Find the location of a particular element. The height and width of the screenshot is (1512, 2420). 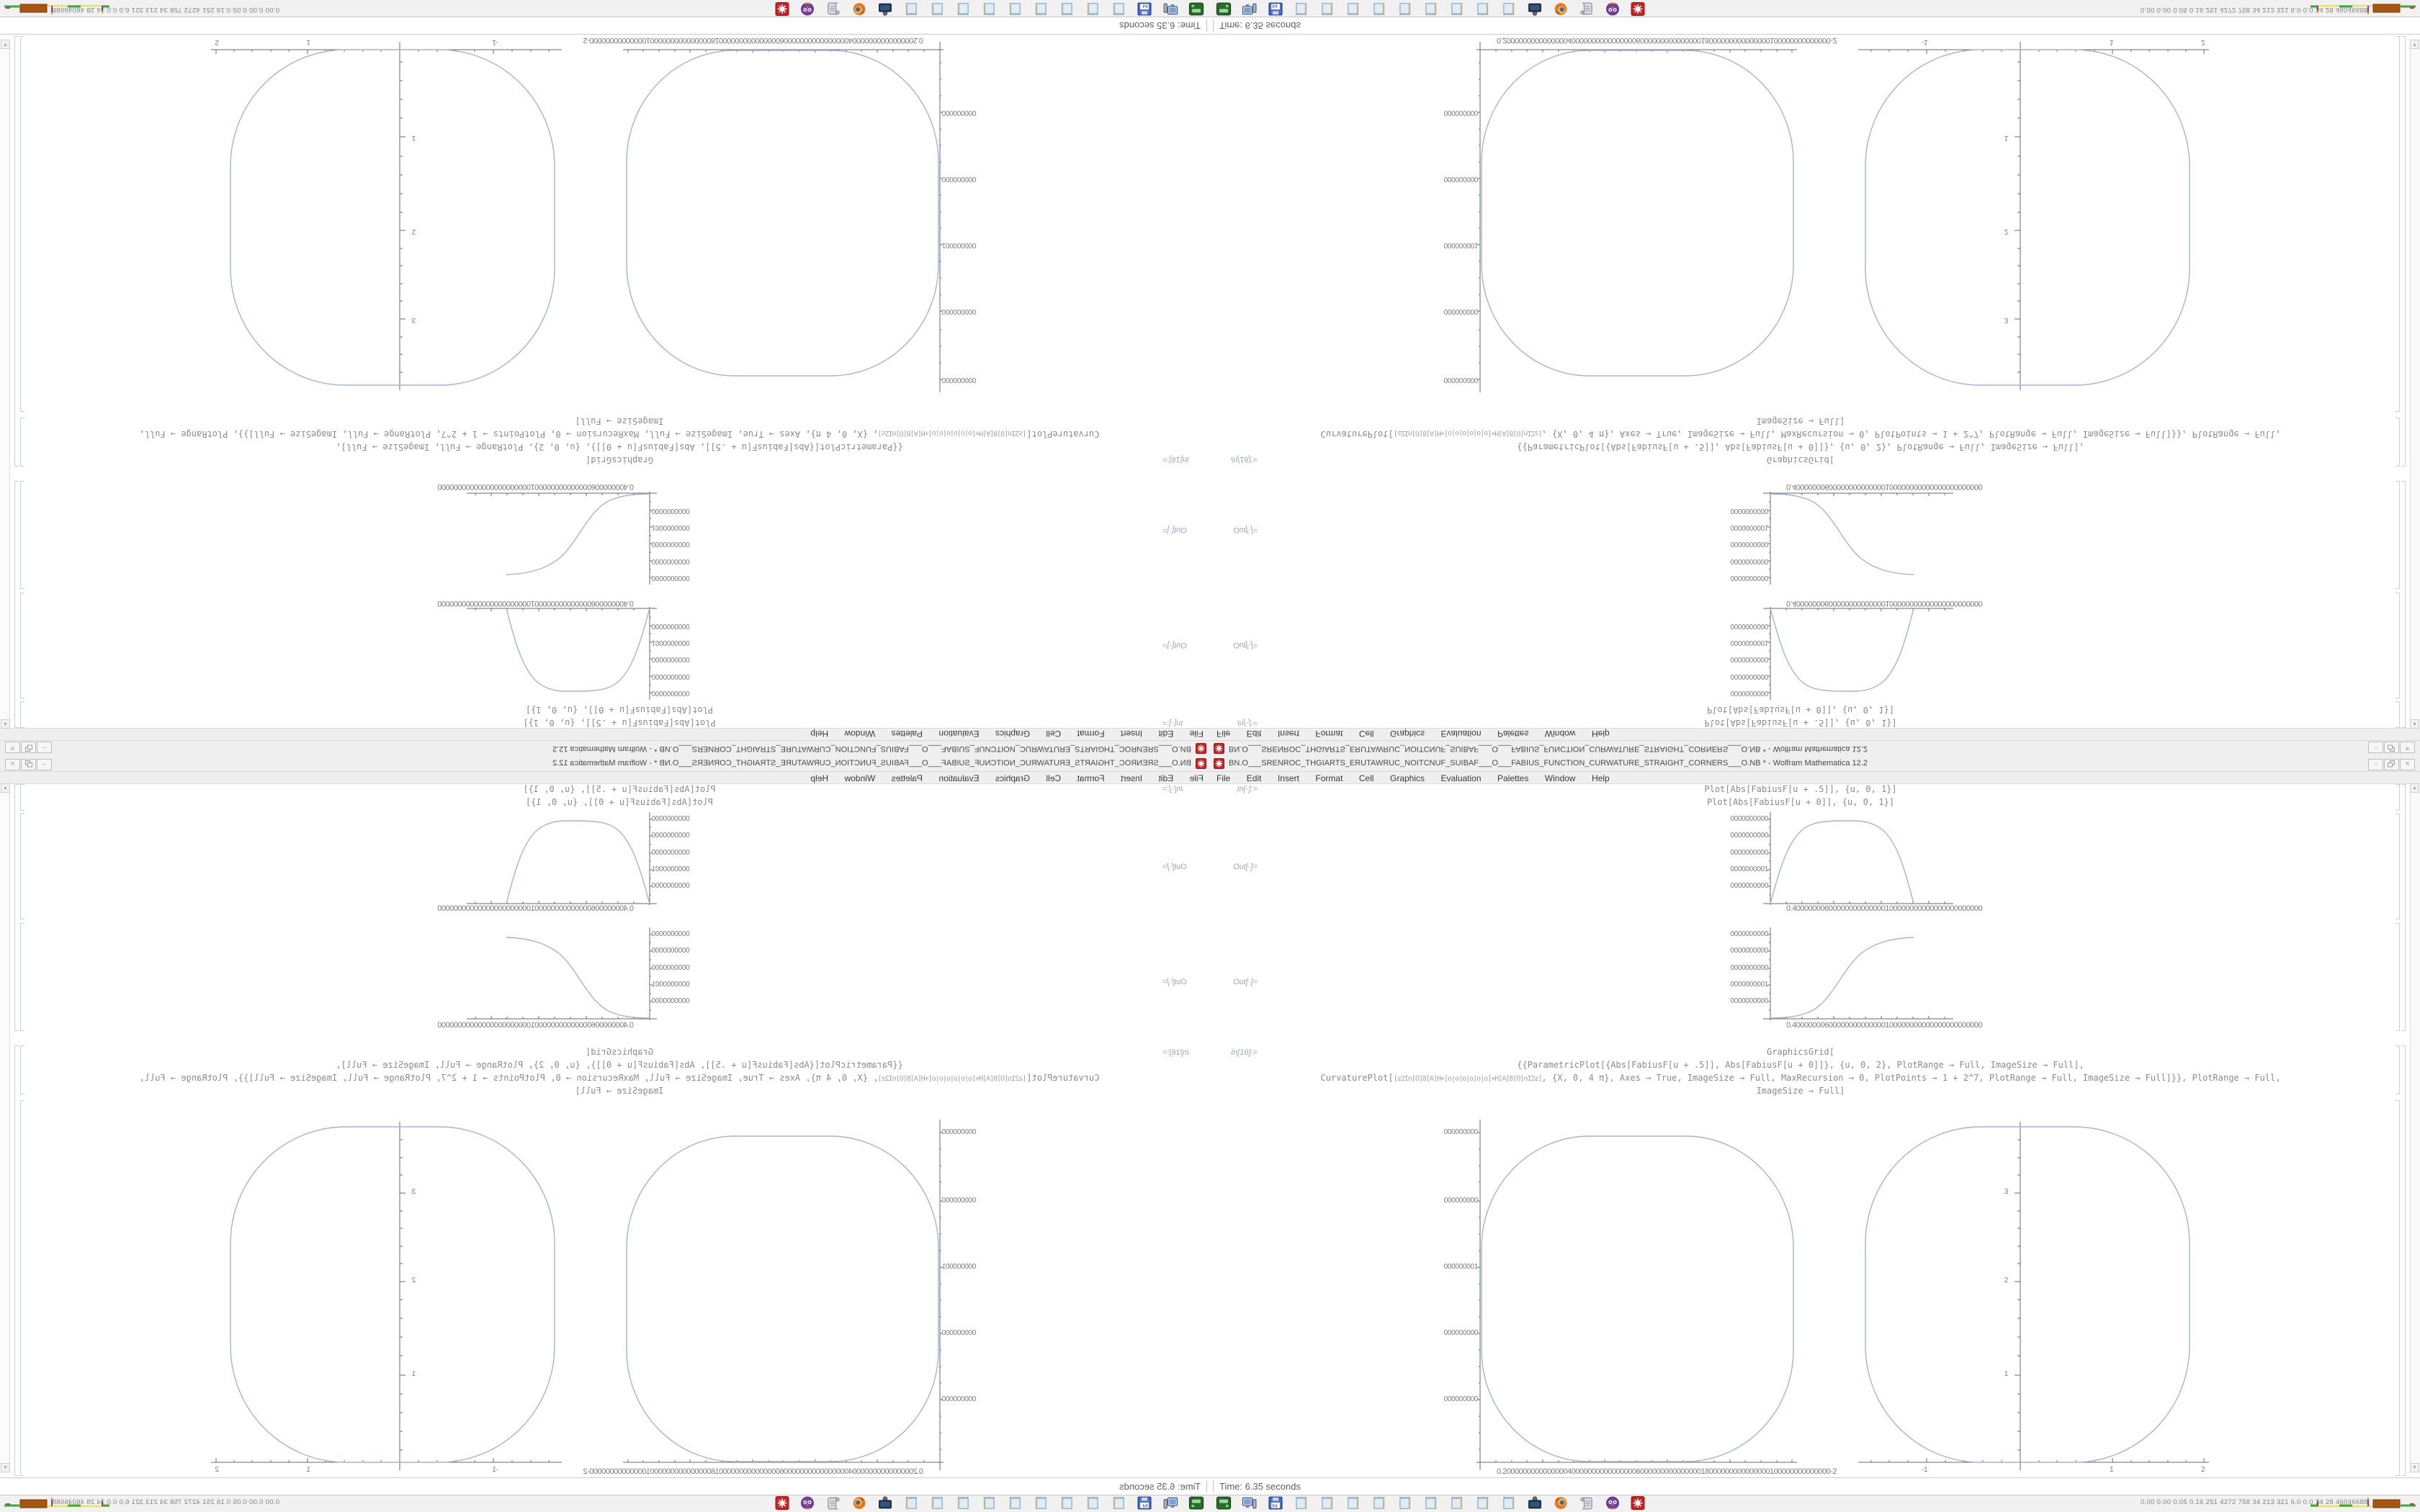

scroll-up-button: ▴ is located at coordinates (5, 788).